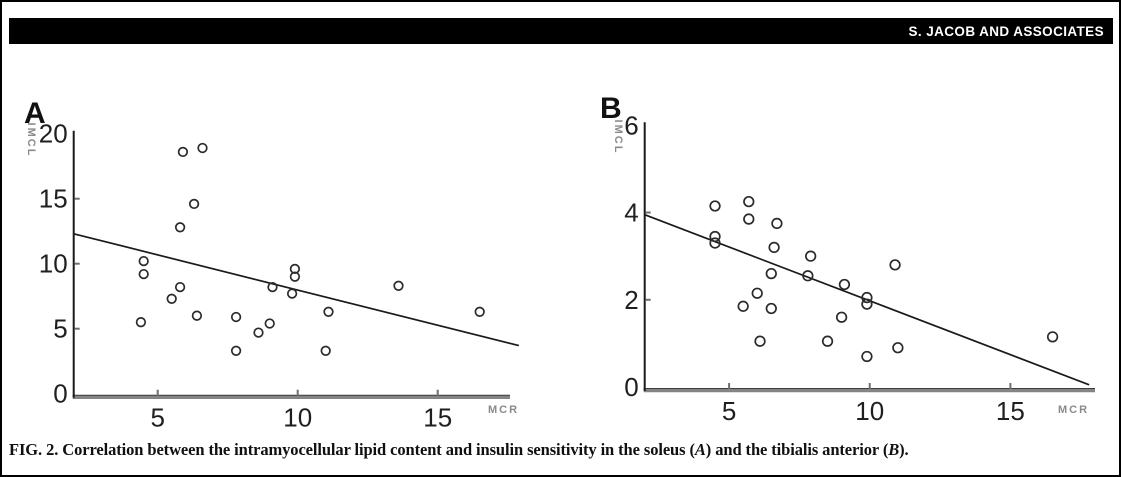  What do you see at coordinates (1006, 31) in the screenshot?
I see `running-head-text: S. JACOB AND ASSOCIATES` at bounding box center [1006, 31].